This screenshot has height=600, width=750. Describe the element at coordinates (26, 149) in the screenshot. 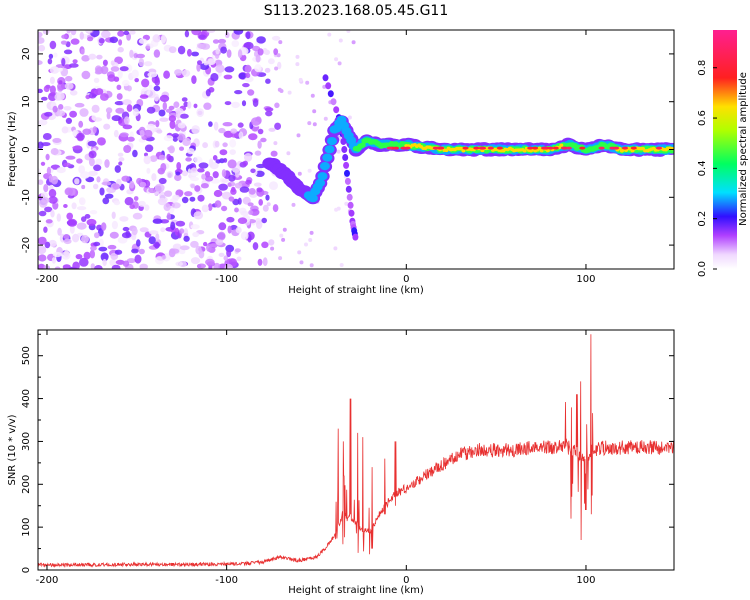

I see `y-tick-label: 0` at that location.